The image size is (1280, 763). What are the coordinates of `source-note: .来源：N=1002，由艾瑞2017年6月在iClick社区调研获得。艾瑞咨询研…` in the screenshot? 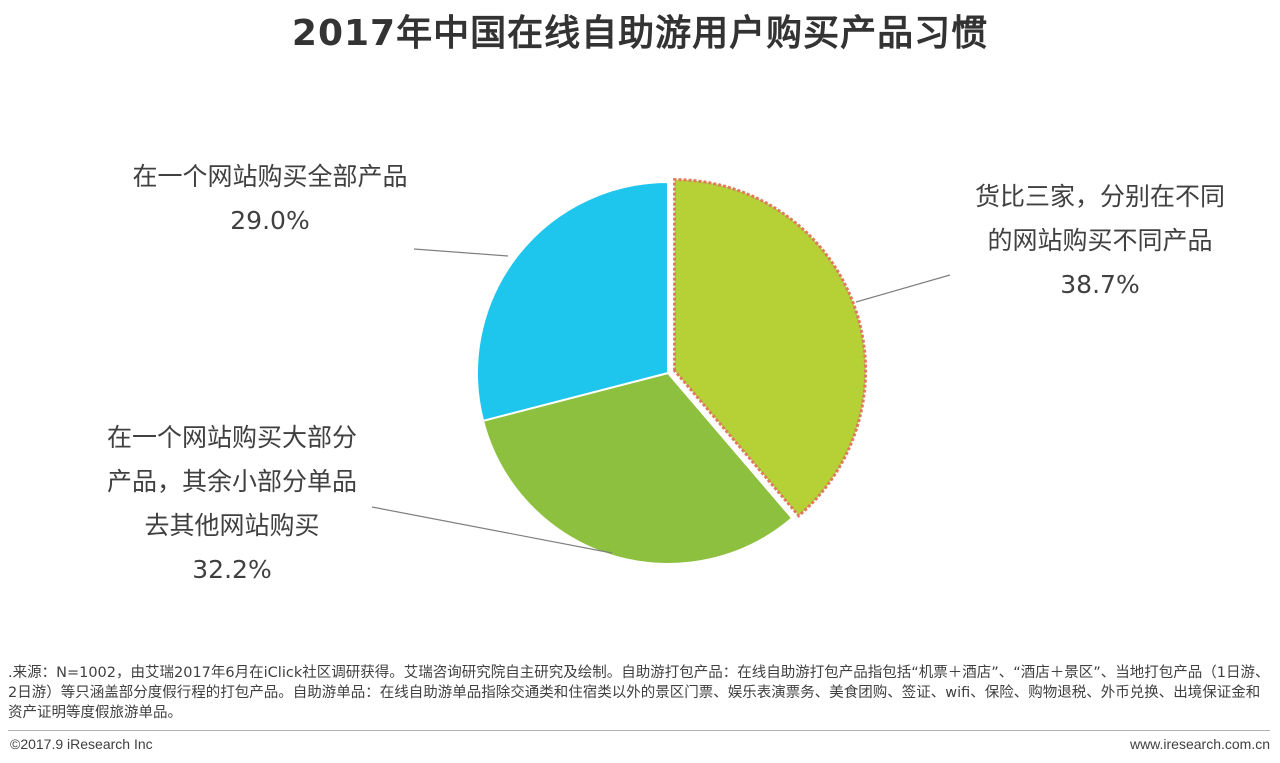 It's located at (639, 693).